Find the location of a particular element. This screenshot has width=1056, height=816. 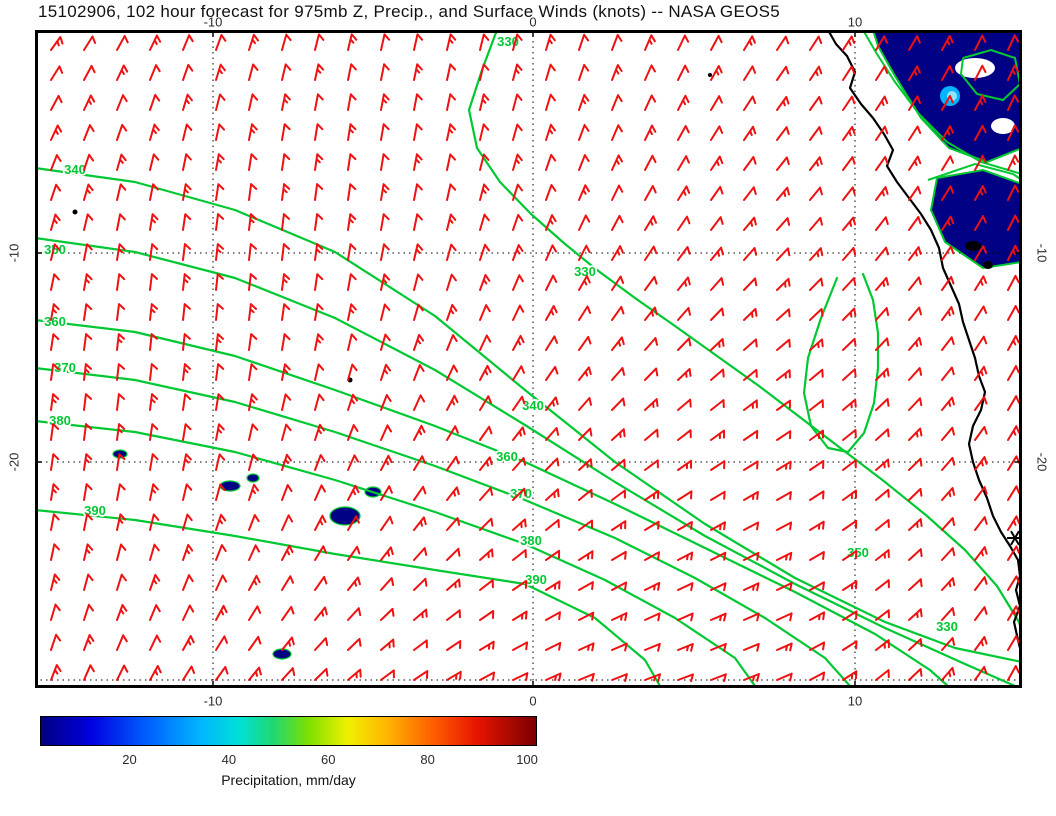

x-axis-tick-top: 0 is located at coordinates (533, 22).